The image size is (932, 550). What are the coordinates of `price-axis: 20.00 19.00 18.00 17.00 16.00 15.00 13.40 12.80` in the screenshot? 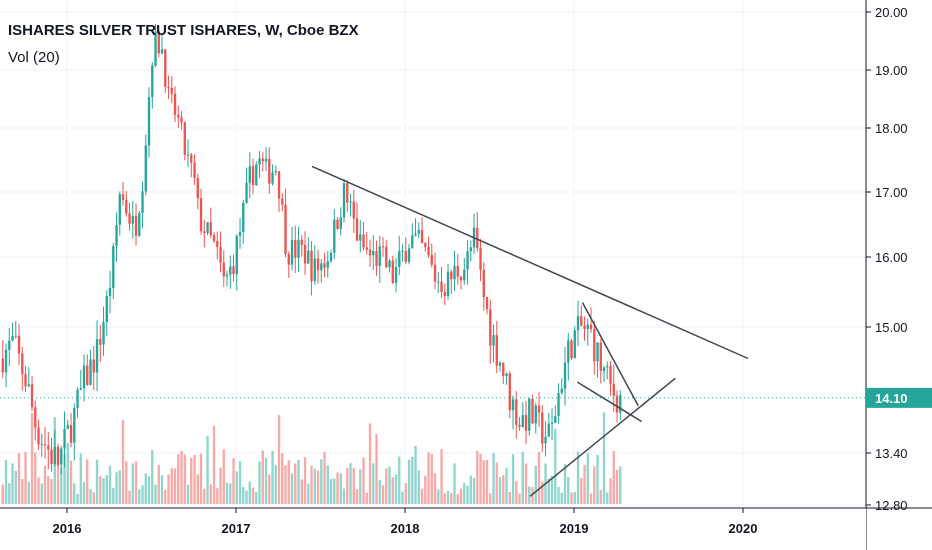 It's located at (898, 275).